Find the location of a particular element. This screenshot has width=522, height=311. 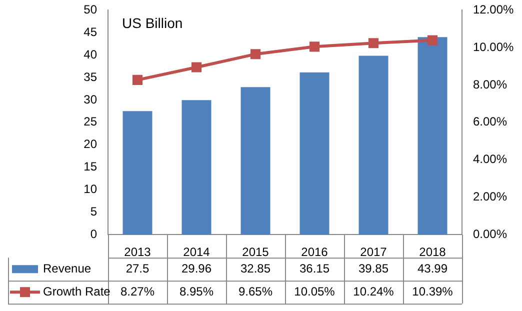

legend-label: Growth Rate is located at coordinates (77, 291).